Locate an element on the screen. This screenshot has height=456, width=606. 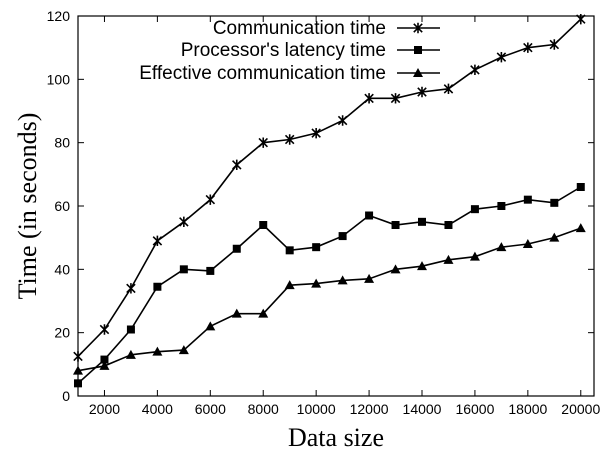
y-tick-label: 120 is located at coordinates (59, 16).